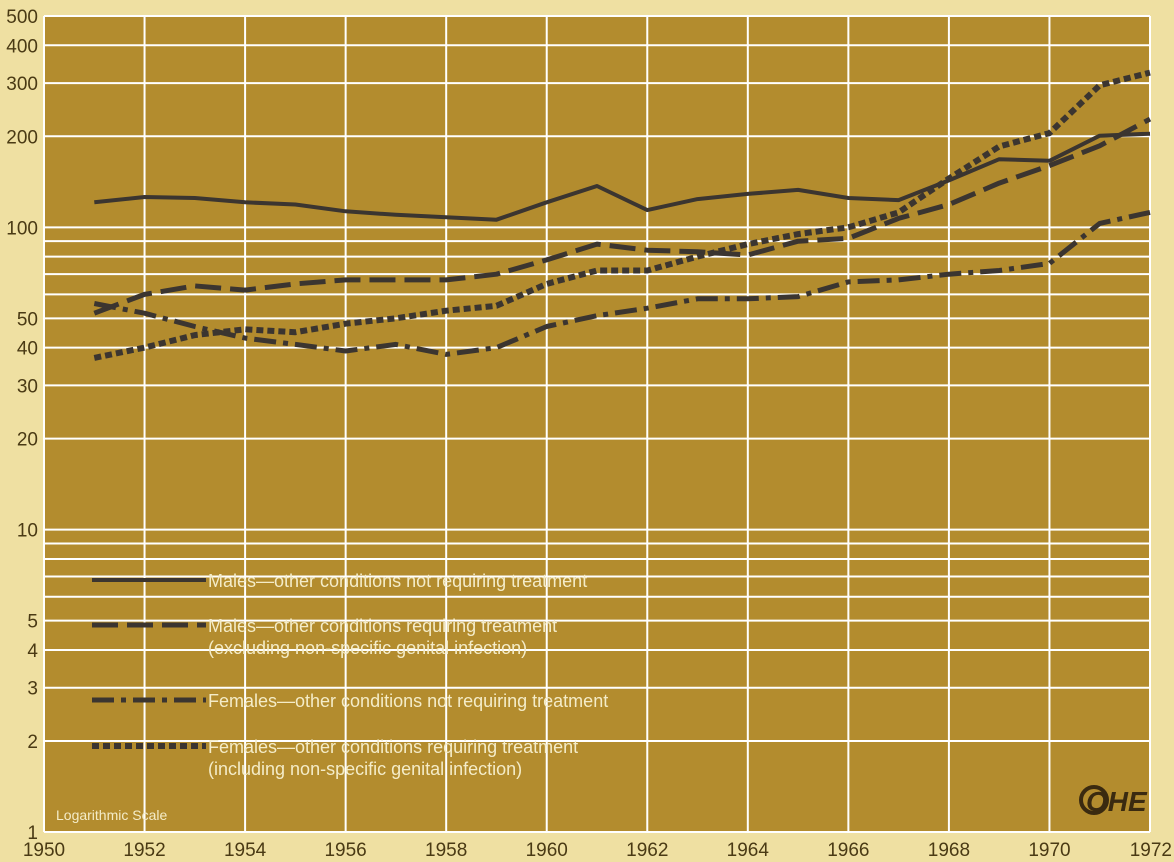 Image resolution: width=1174 pixels, height=862 pixels. What do you see at coordinates (27, 319) in the screenshot?
I see `y-tick-label: 50` at bounding box center [27, 319].